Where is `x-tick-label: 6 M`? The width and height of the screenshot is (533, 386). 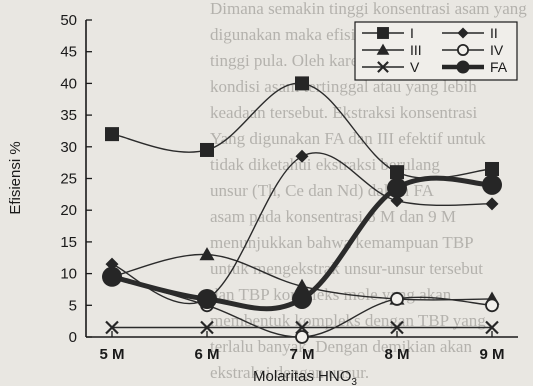 x-tick-label: 6 M is located at coordinates (206, 354).